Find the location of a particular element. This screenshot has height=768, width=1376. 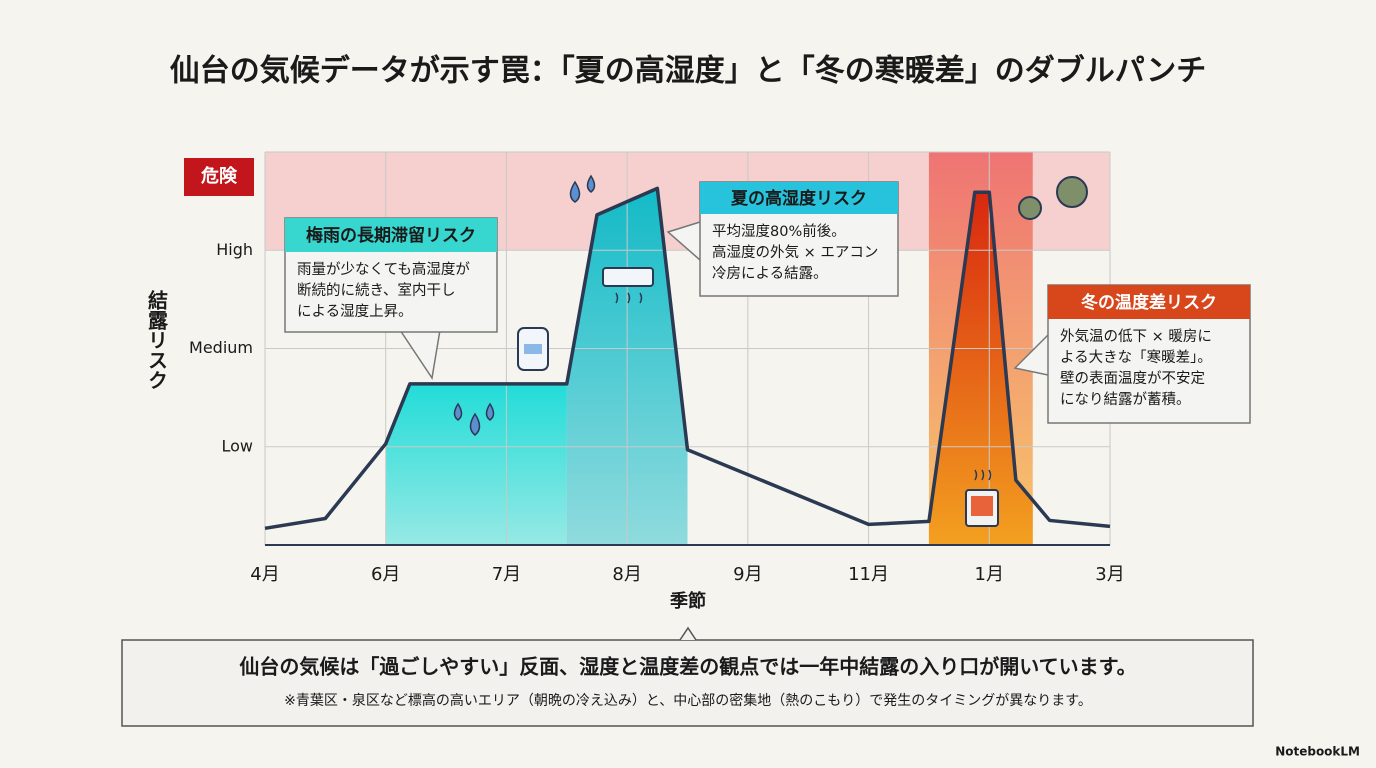

callout-text: 壁の表面温度が不安定 is located at coordinates (1132, 378).